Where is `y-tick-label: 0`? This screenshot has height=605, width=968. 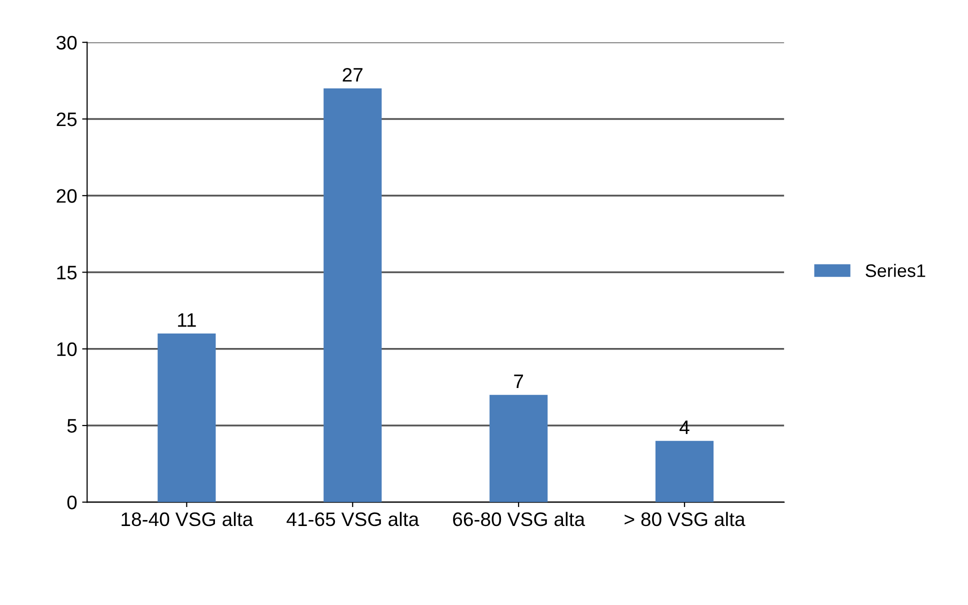
y-tick-label: 0 is located at coordinates (72, 503).